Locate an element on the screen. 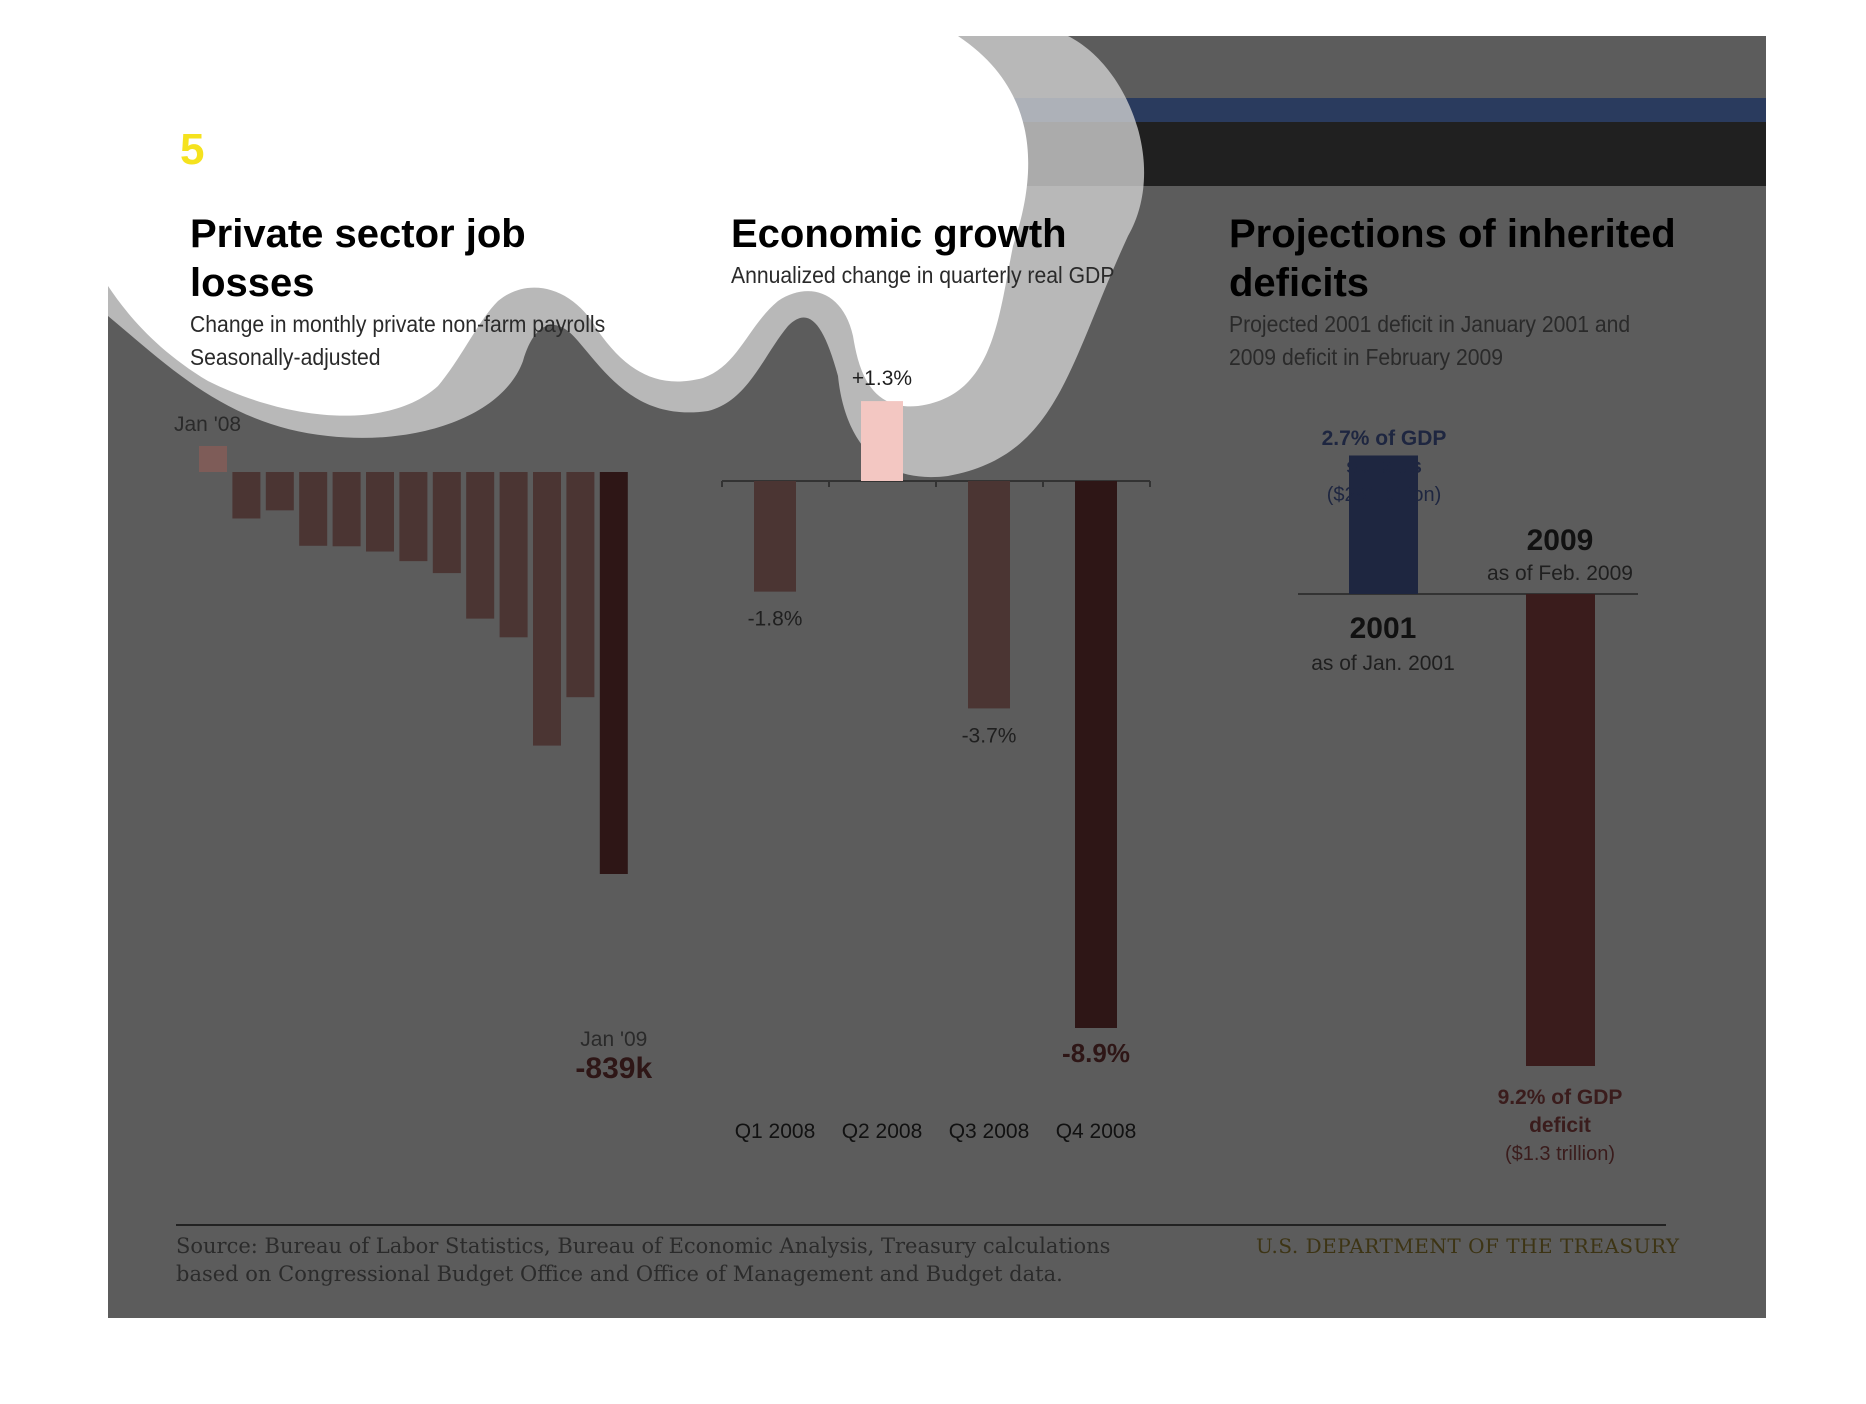 The image size is (1866, 1404). gdp-value-label: -3.7% is located at coordinates (989, 735).